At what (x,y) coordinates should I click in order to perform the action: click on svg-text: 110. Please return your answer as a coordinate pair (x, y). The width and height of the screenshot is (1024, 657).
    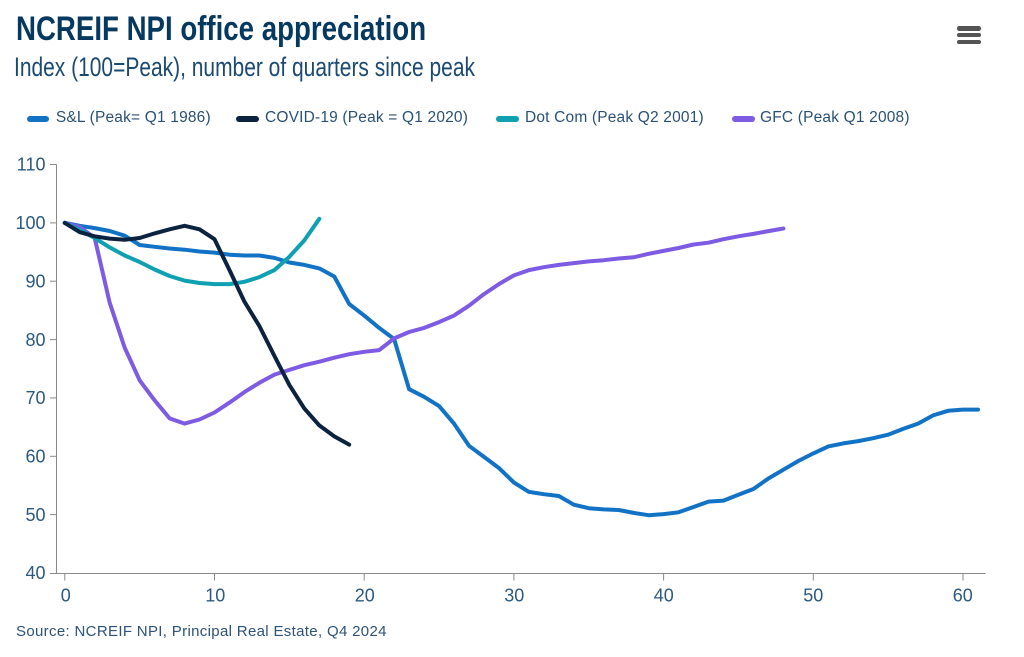
    Looking at the image, I should click on (31, 165).